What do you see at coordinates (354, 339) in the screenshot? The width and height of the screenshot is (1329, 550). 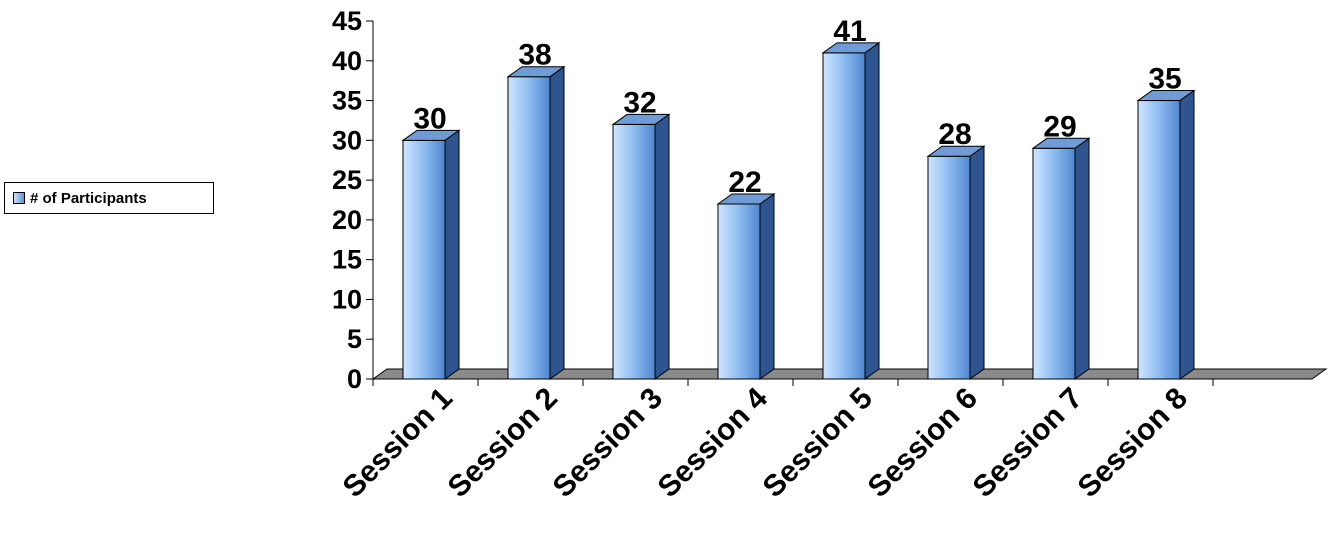 I see `y-tick-label: 5` at bounding box center [354, 339].